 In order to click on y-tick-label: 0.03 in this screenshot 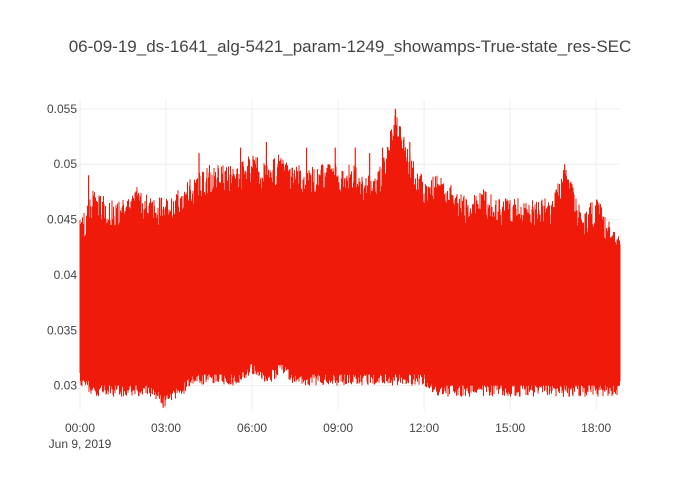, I will do `click(66, 386)`.